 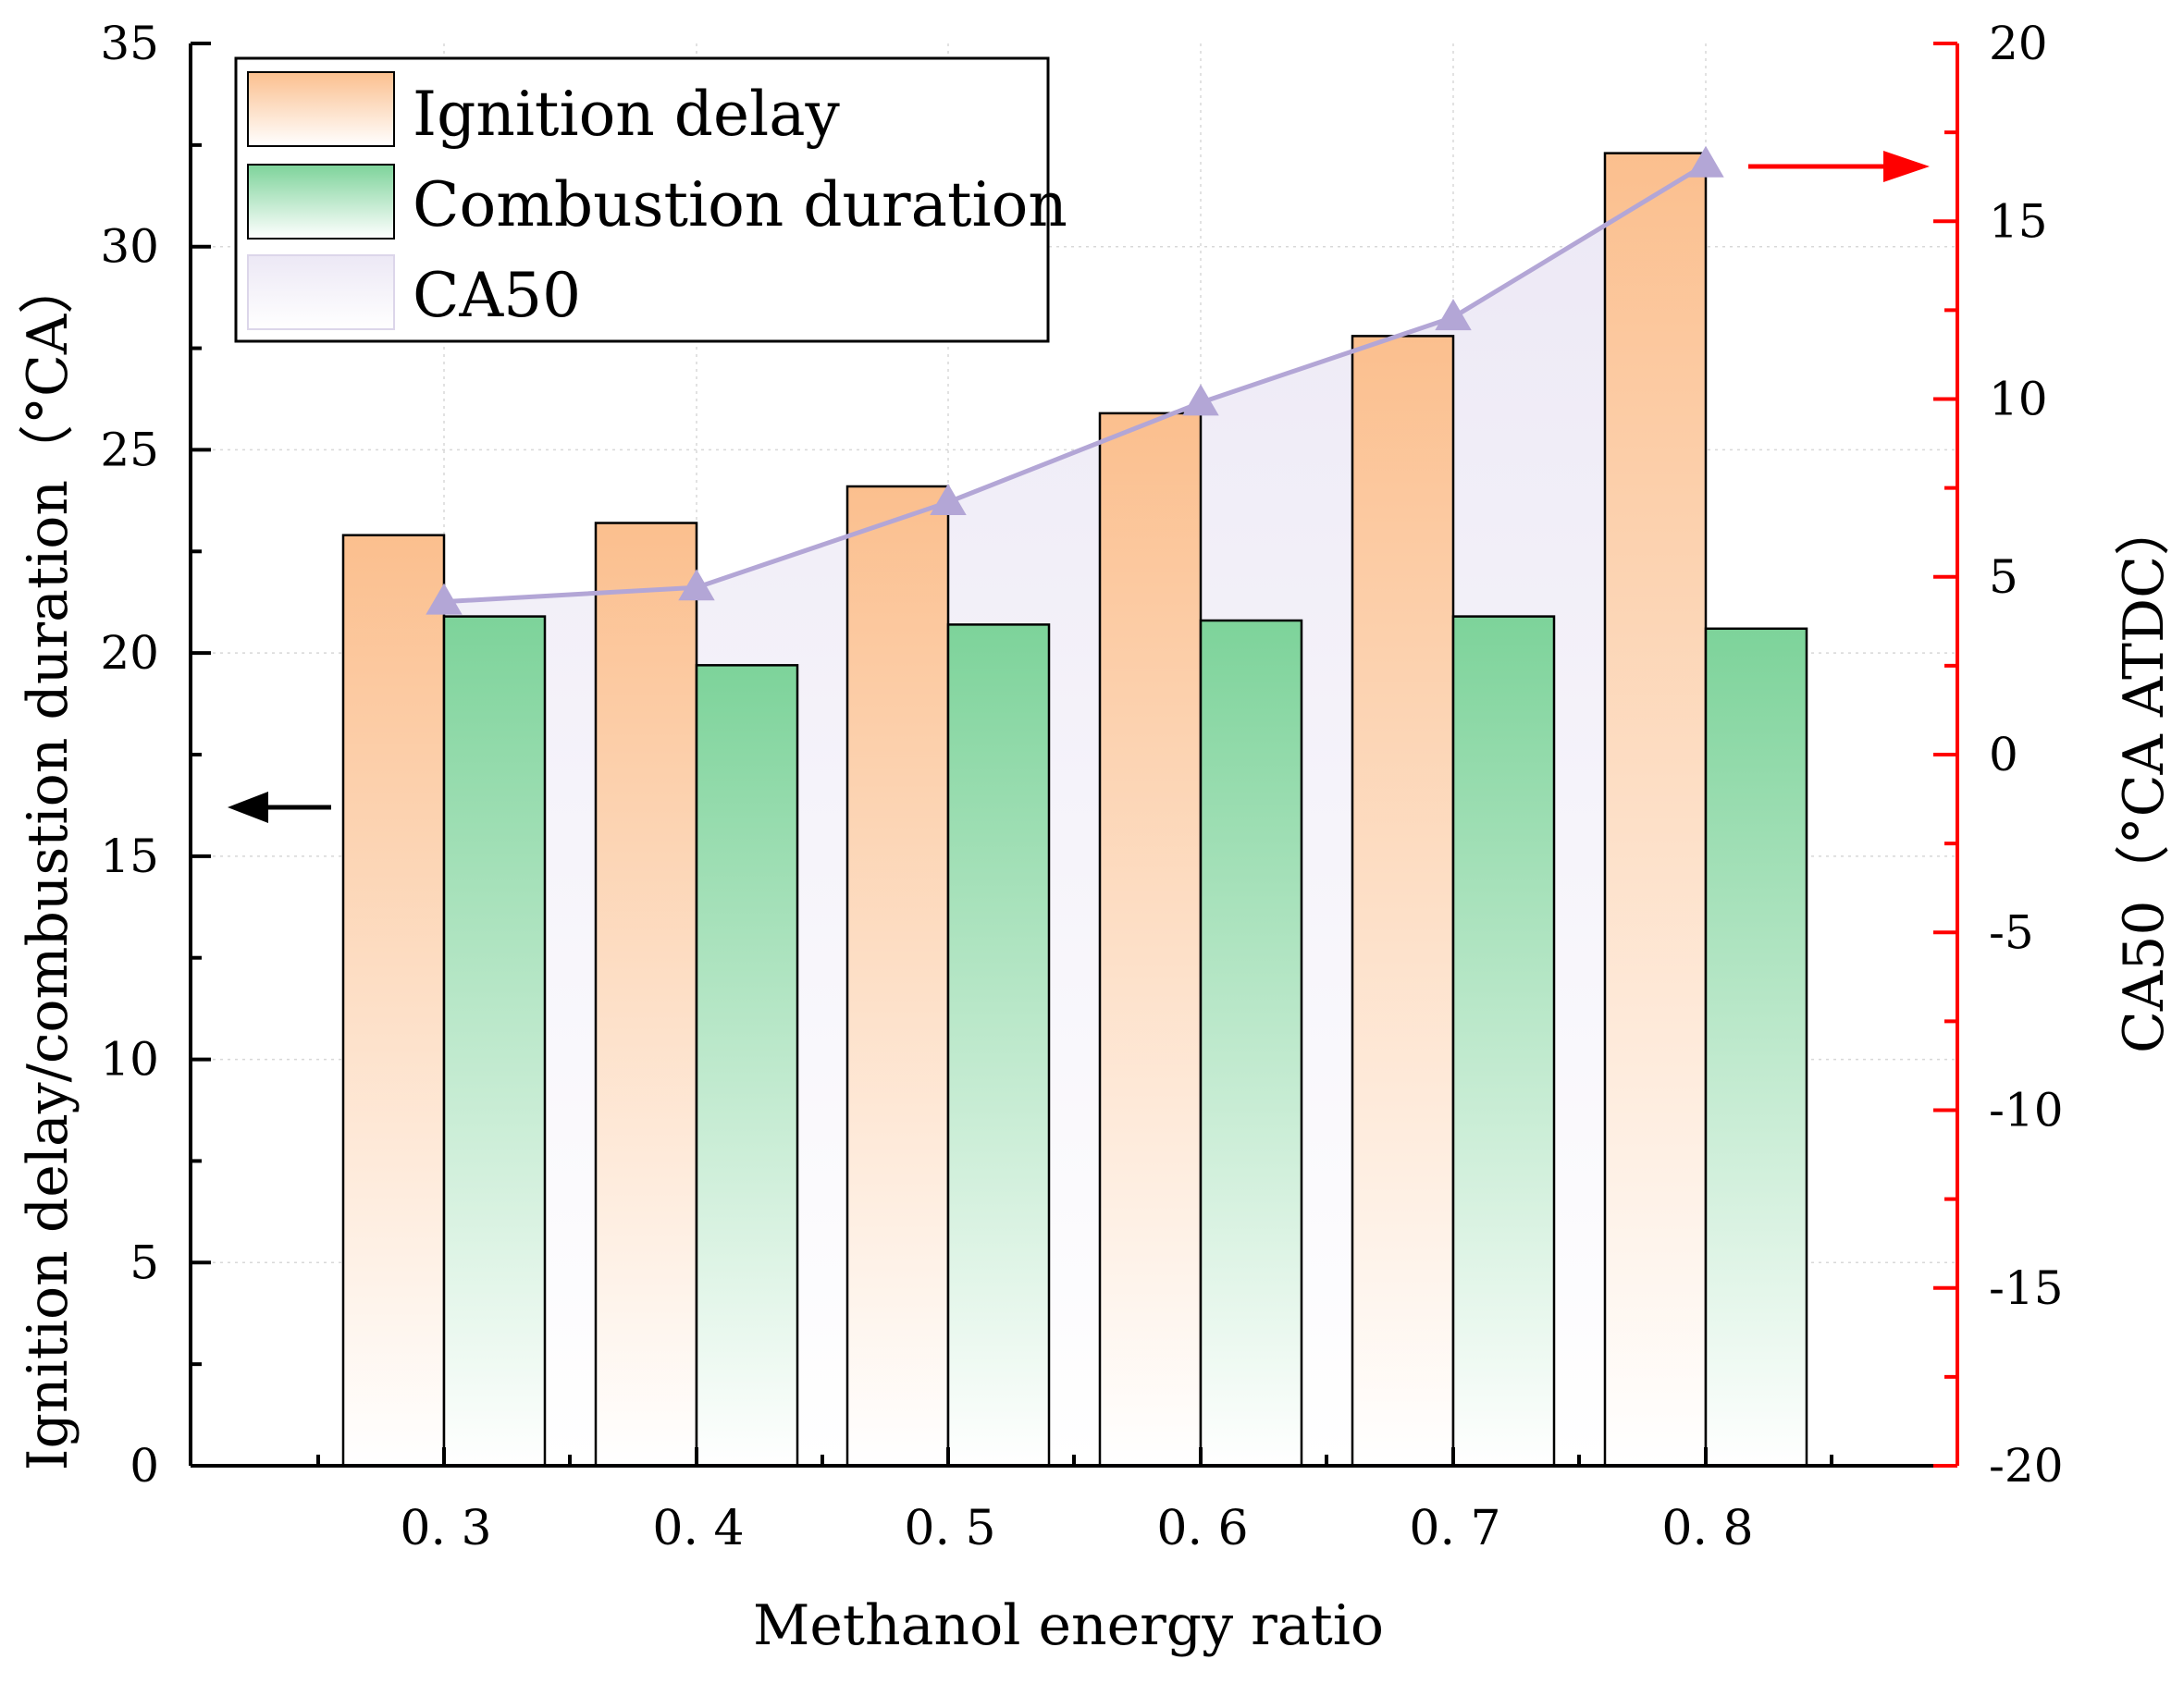 What do you see at coordinates (129, 247) in the screenshot?
I see `left-y-tick-label: 30` at bounding box center [129, 247].